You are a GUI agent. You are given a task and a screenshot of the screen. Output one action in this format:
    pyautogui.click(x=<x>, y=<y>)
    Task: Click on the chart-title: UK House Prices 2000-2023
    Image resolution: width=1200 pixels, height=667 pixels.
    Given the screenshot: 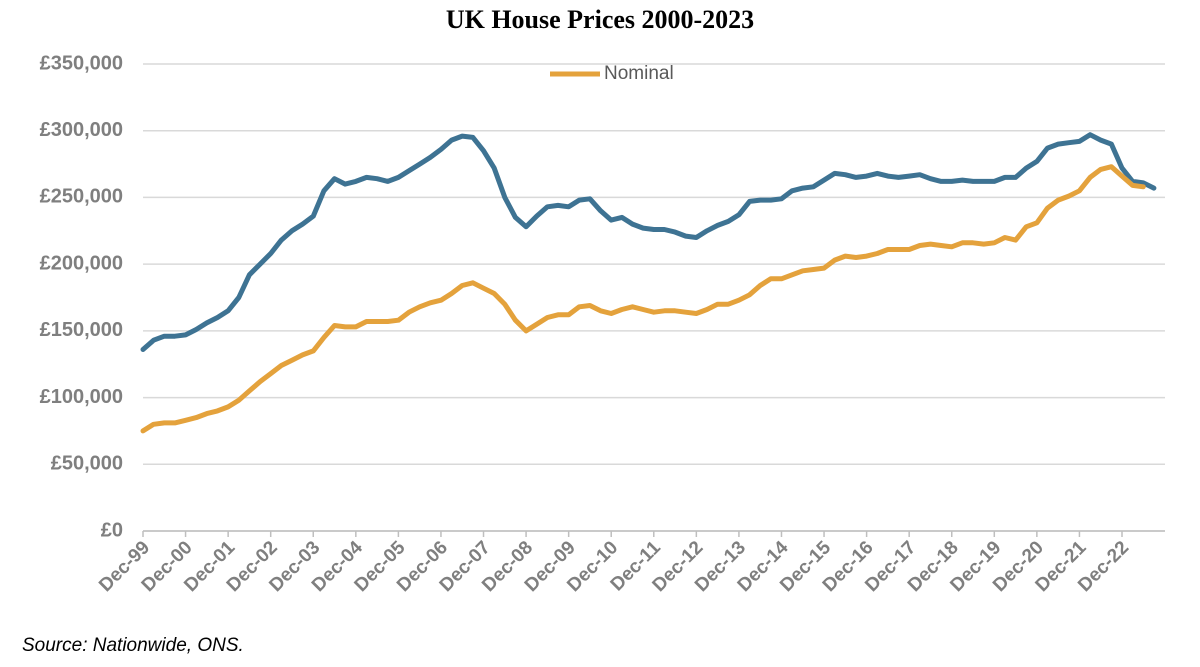 What is the action you would take?
    pyautogui.click(x=600, y=19)
    